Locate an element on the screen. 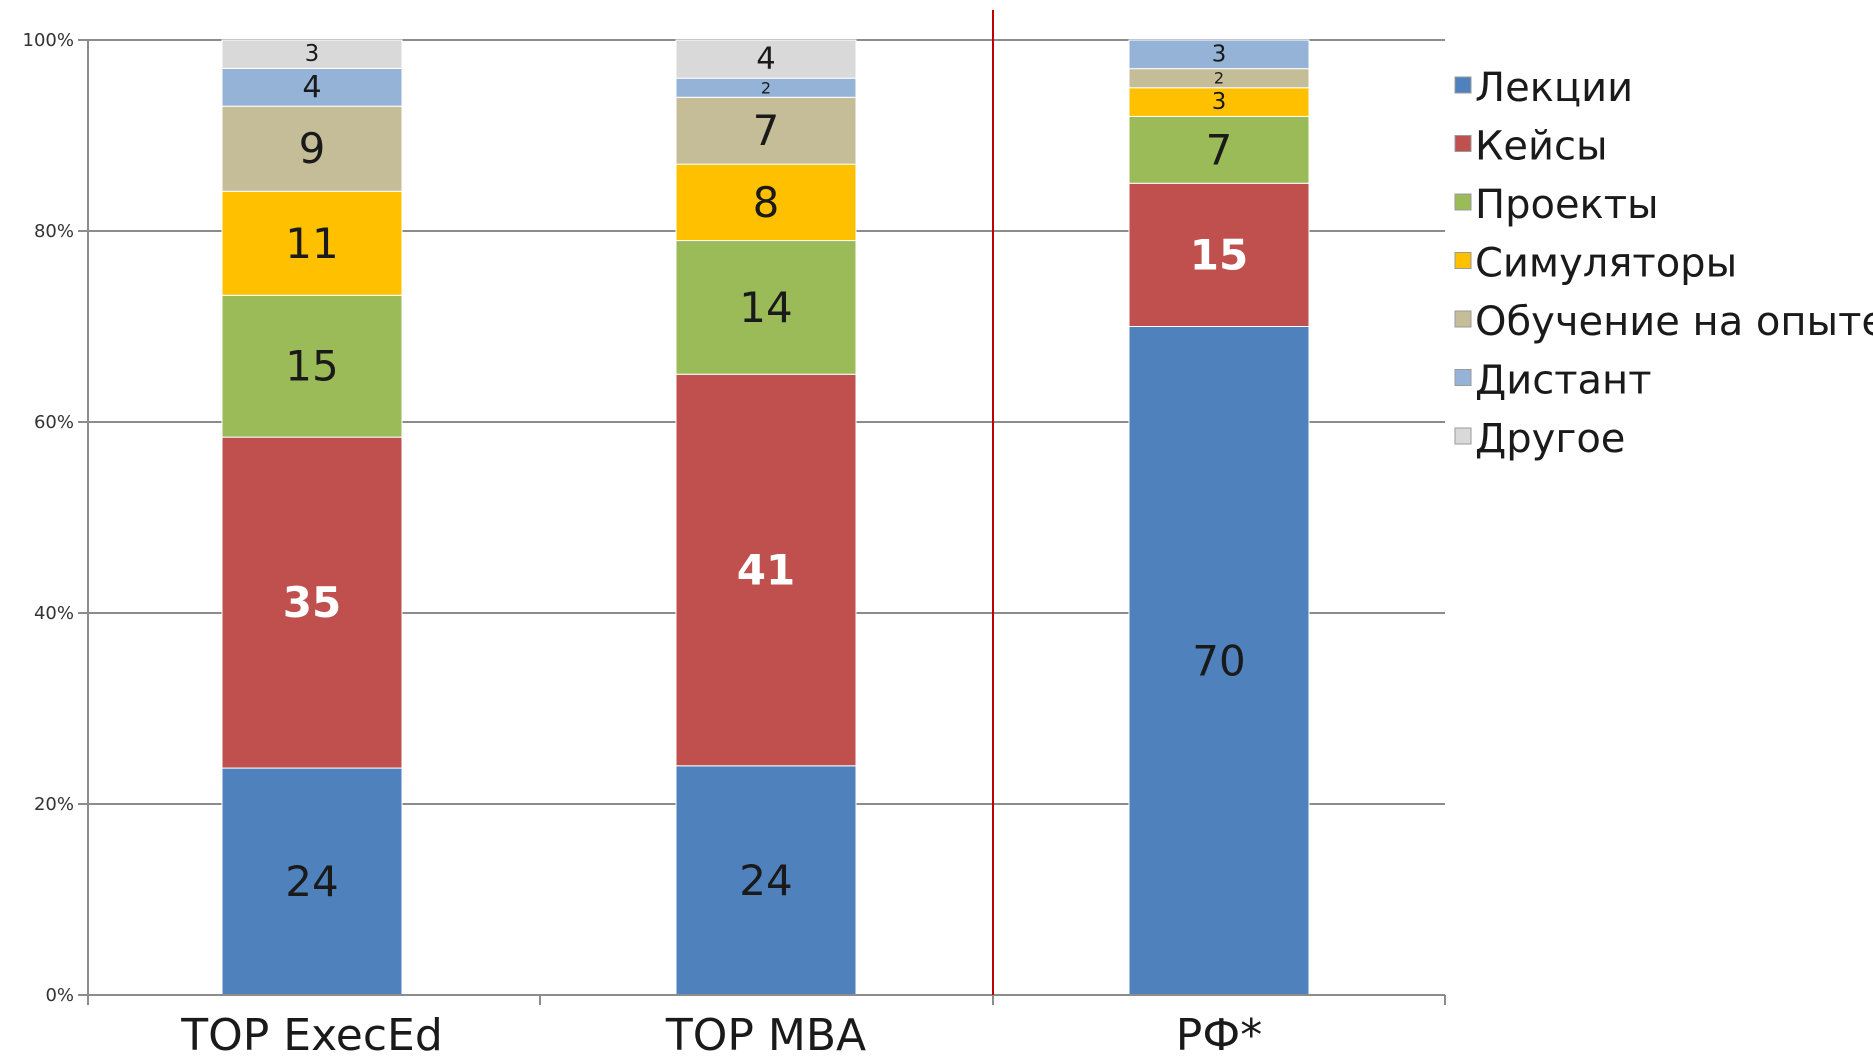  y-tick-label: 0% is located at coordinates (59, 995).